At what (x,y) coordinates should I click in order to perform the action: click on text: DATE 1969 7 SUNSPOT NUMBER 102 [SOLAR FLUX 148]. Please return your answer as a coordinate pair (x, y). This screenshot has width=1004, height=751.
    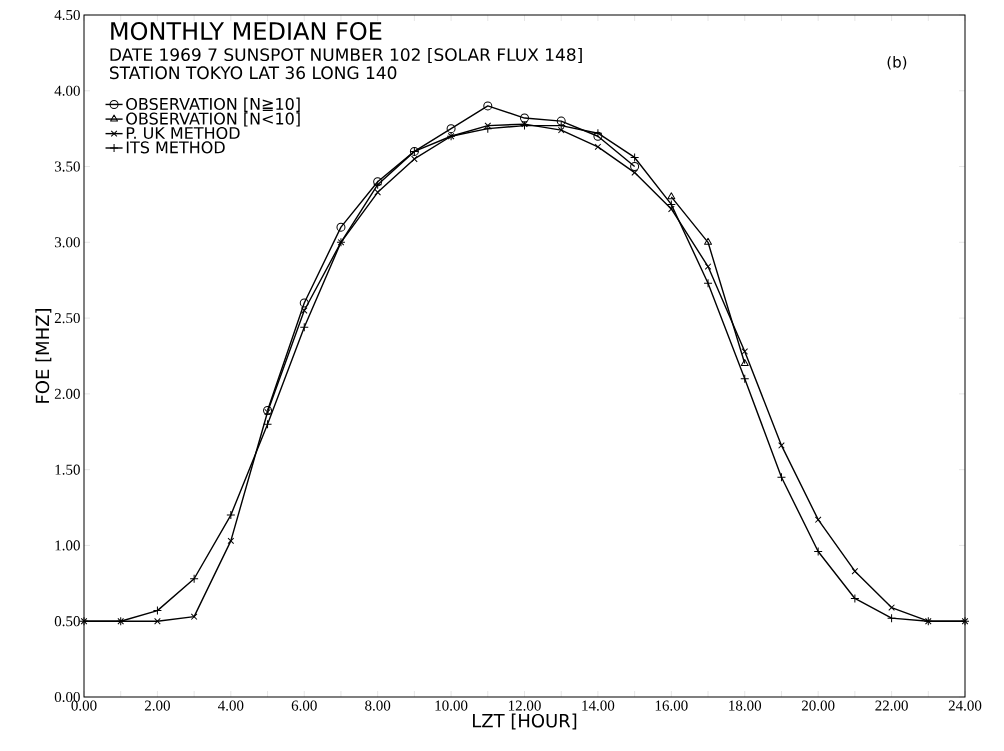
    Looking at the image, I should click on (346, 55).